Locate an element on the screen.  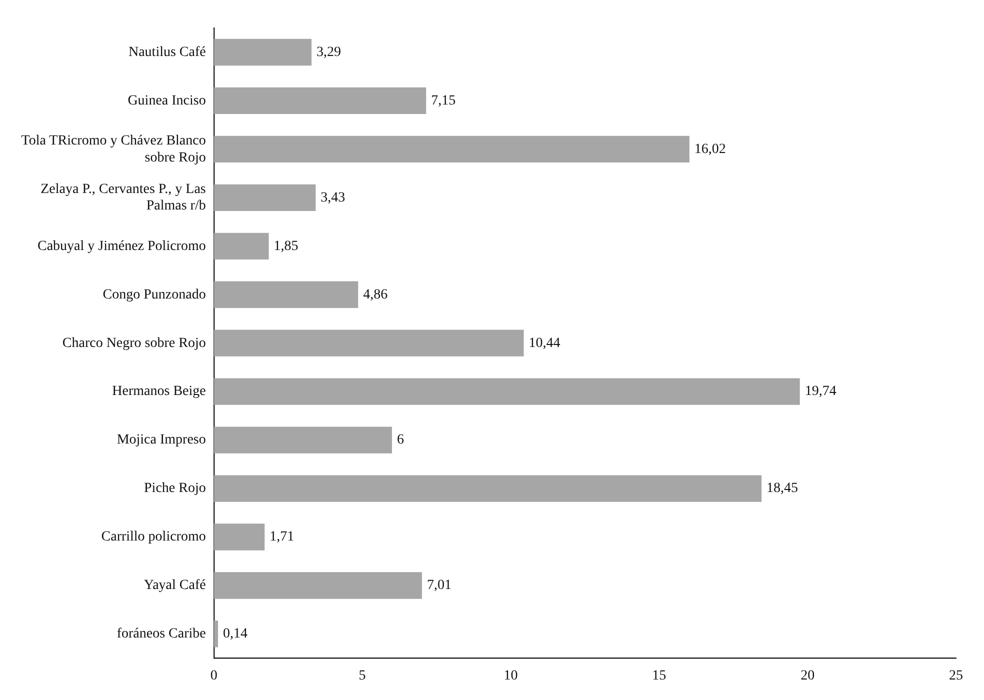
data-label: 18,45 is located at coordinates (782, 488).